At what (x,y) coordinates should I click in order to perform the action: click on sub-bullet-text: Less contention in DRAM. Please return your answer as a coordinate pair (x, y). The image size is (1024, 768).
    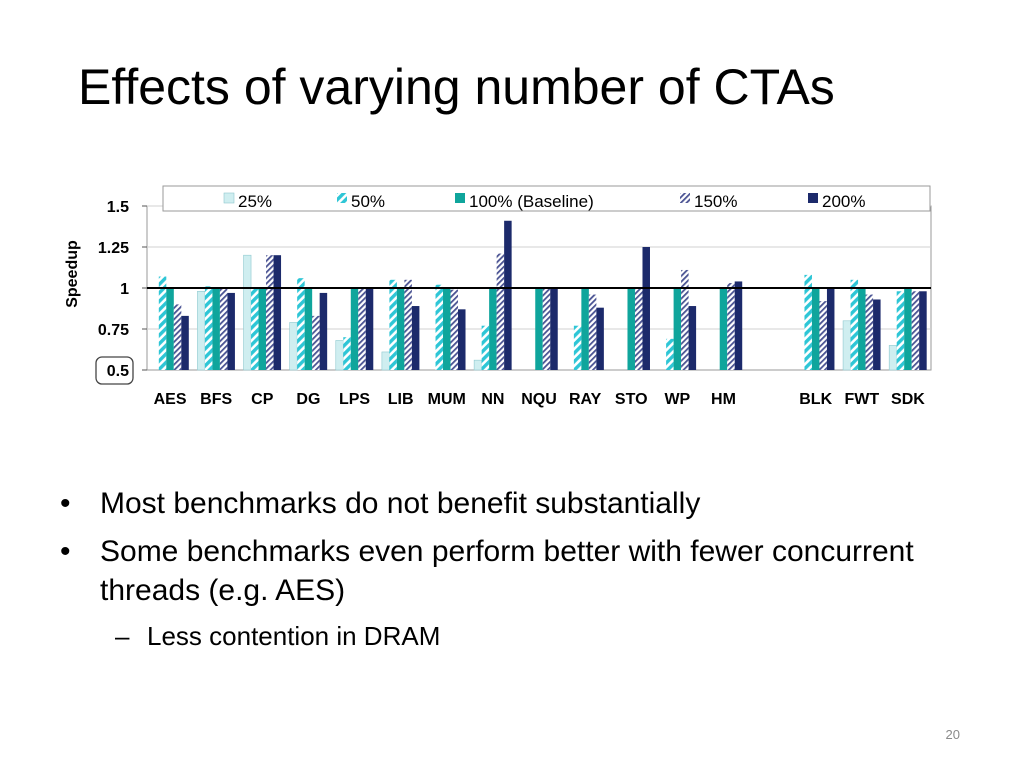
    Looking at the image, I should click on (294, 635).